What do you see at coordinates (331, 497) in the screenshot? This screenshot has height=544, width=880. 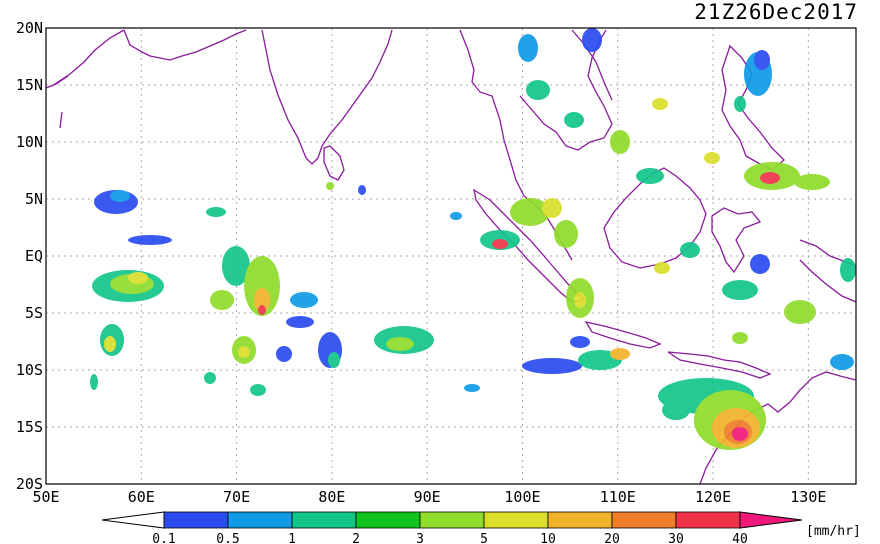 I see `lon-tick-label: 80E` at bounding box center [331, 497].